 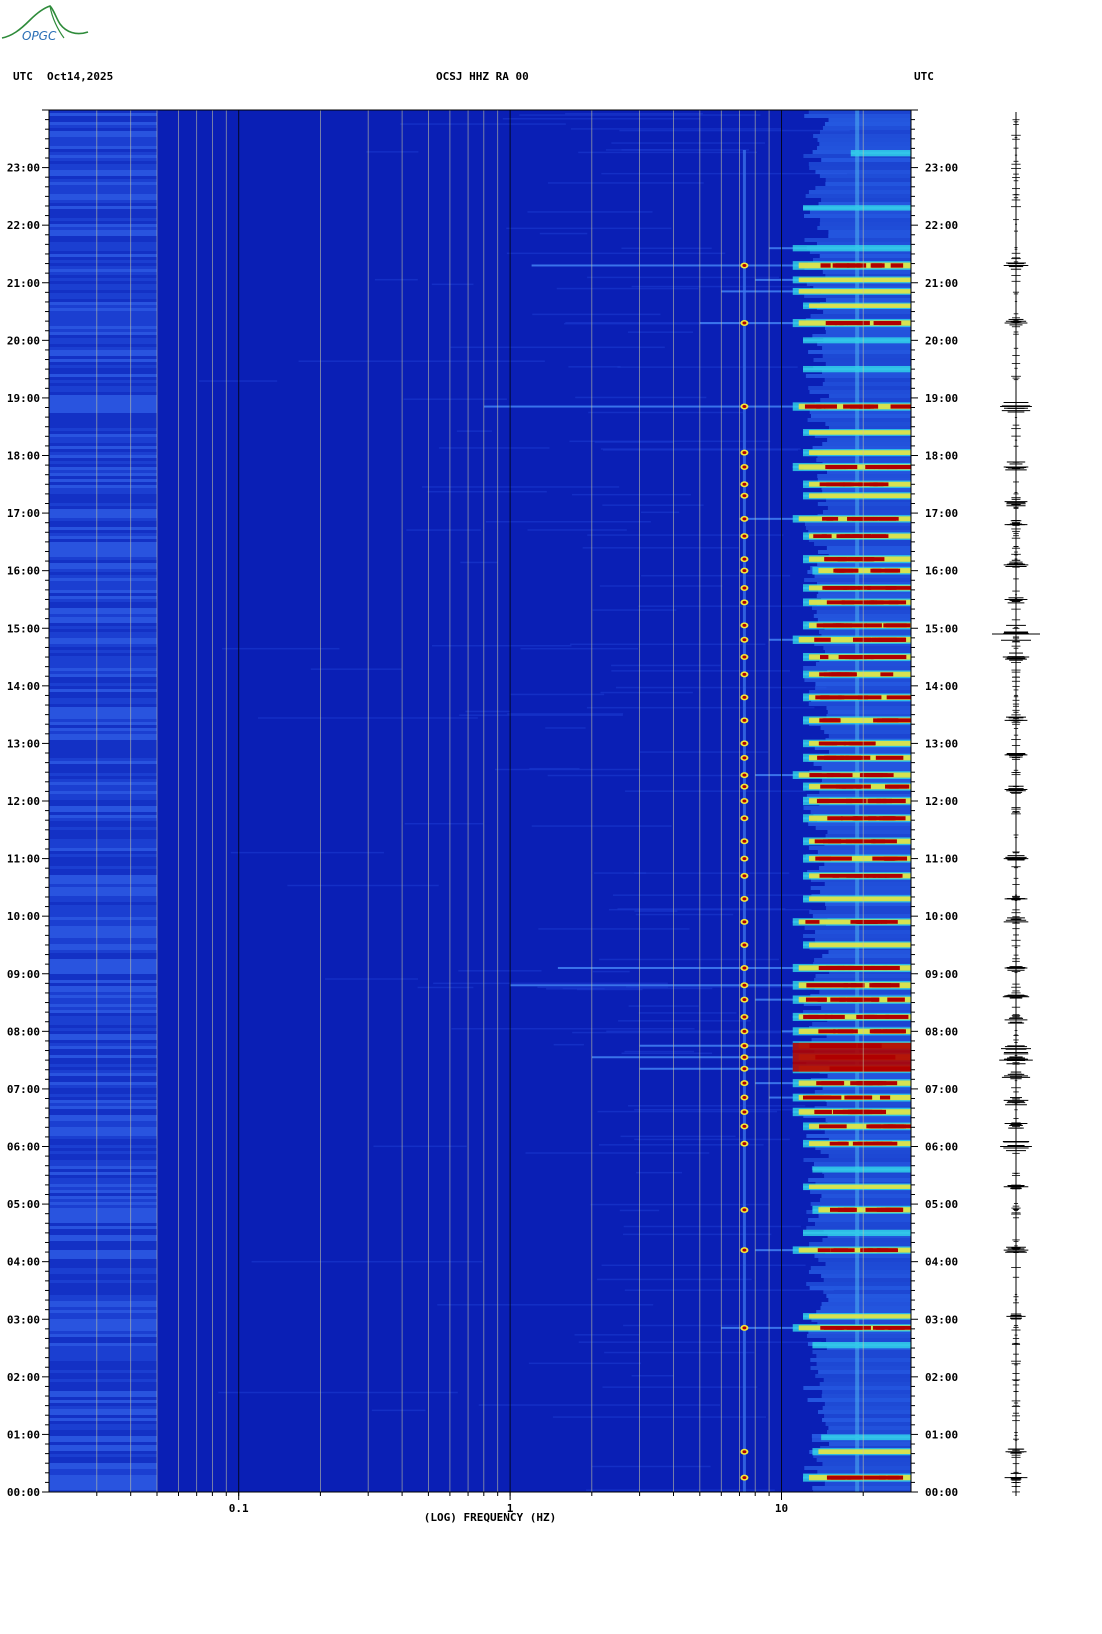 What do you see at coordinates (941, 1434) in the screenshot?
I see `y-tick-label-right: 01:00` at bounding box center [941, 1434].